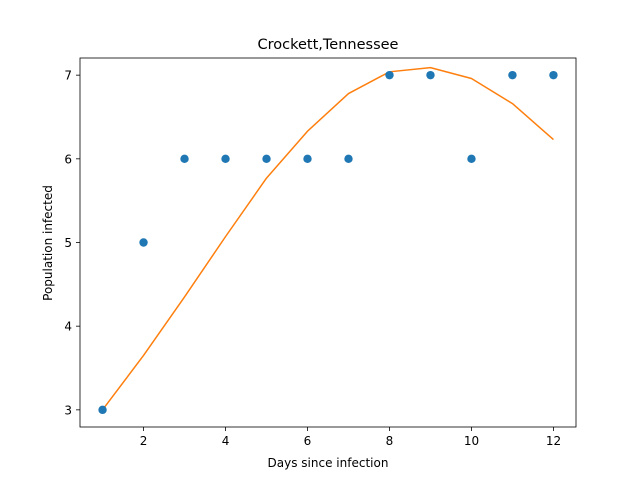  Describe the element at coordinates (390, 441) in the screenshot. I see `x-tick-label-8: 8` at that location.